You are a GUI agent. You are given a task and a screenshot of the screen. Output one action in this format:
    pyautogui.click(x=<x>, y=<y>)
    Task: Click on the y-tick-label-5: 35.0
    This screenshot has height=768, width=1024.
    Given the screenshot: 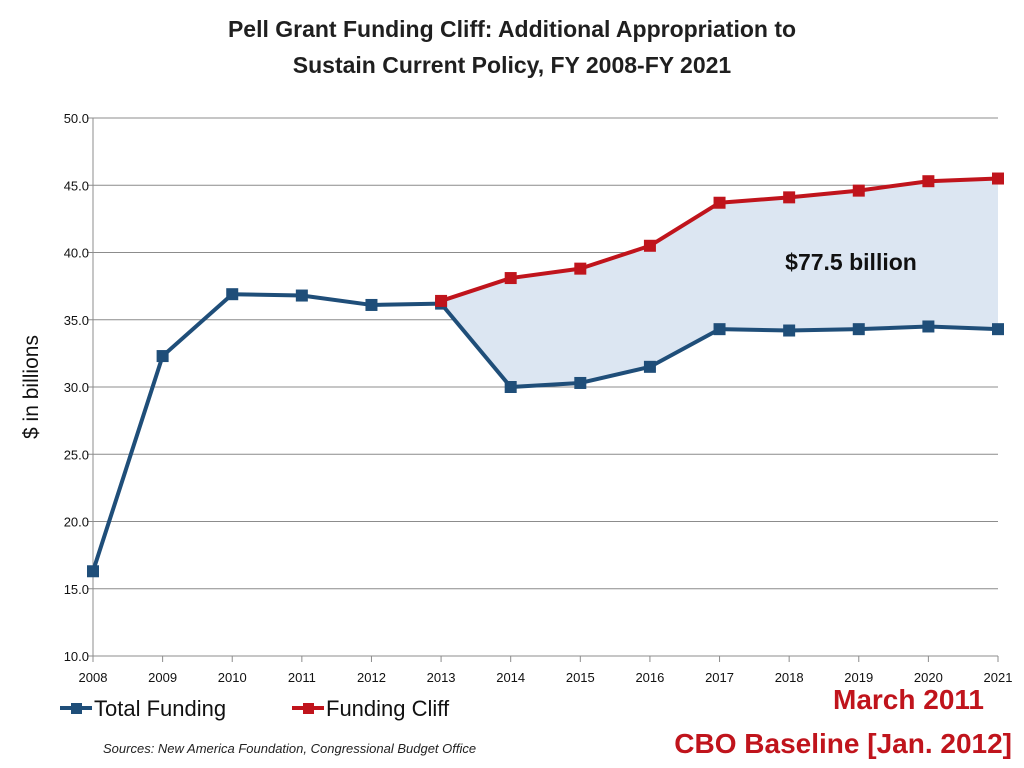 What is the action you would take?
    pyautogui.click(x=76, y=320)
    